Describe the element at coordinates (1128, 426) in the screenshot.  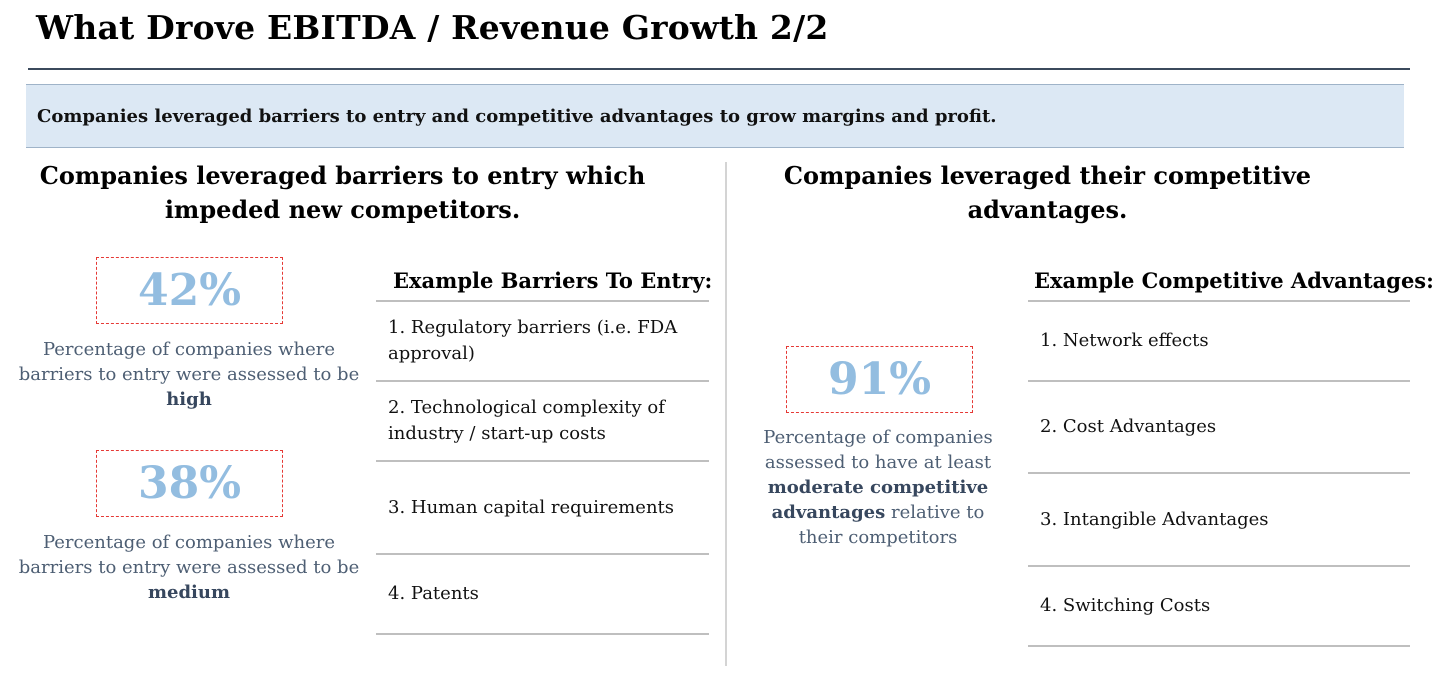
I see `advantage-item-text: 2. Cost Advantages` at that location.